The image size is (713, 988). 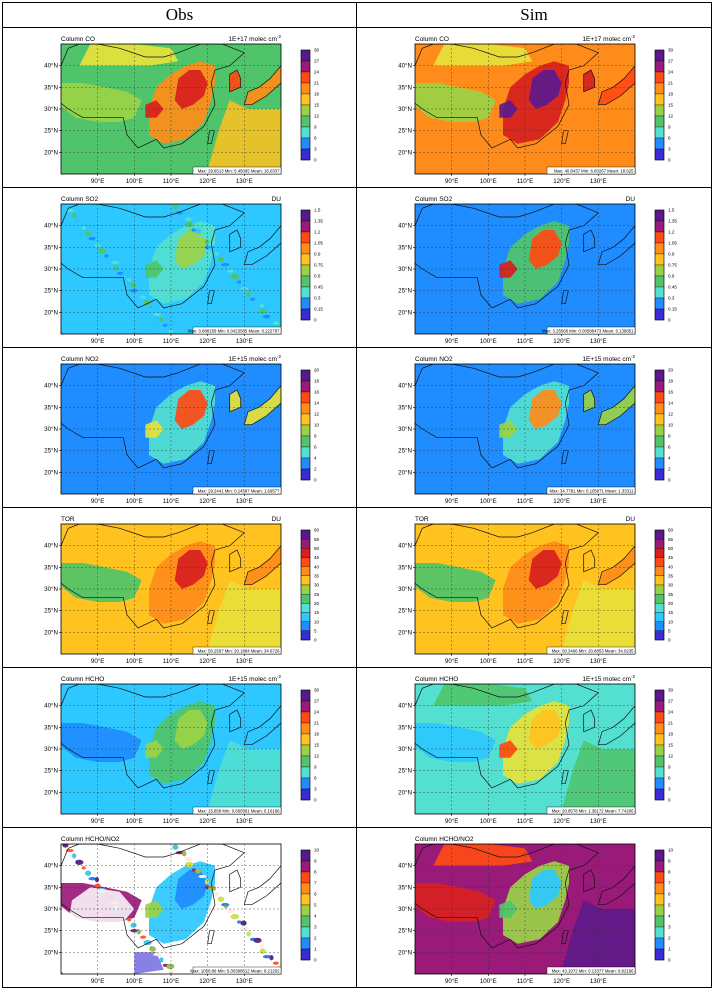 I want to click on colorbar-label: 18, so click(x=317, y=94).